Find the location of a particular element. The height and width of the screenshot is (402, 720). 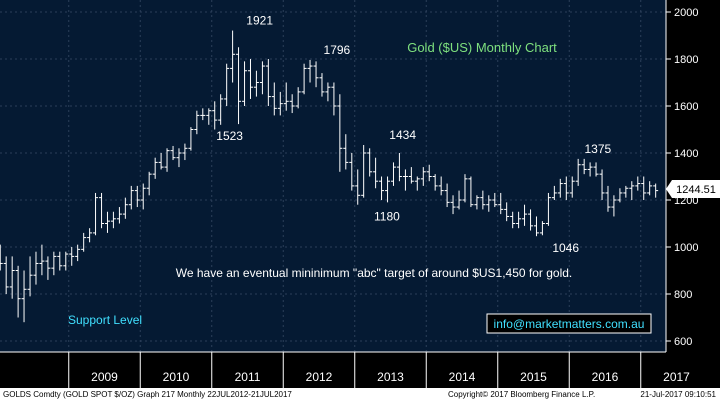

price-label-1434: 1434 is located at coordinates (402, 135).